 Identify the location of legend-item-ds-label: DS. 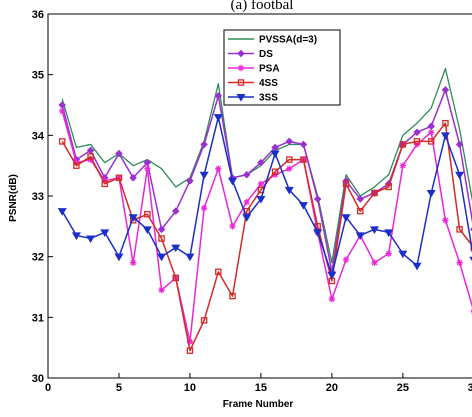
(266, 54).